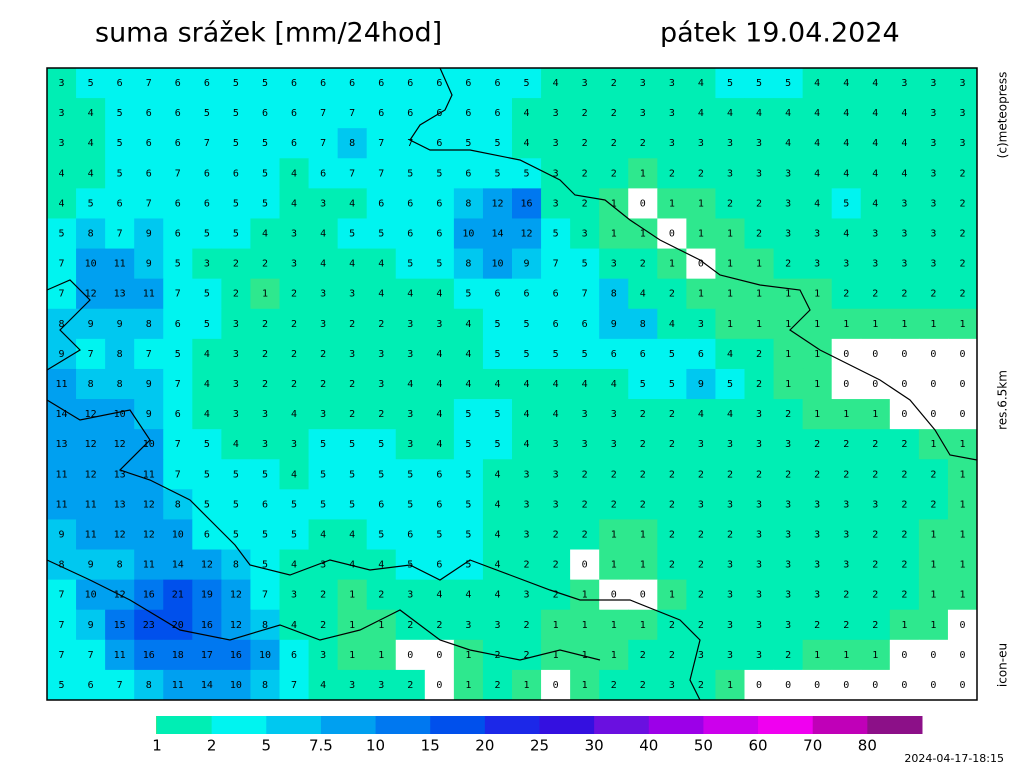  I want to click on precip-value: 8, so click(643, 324).